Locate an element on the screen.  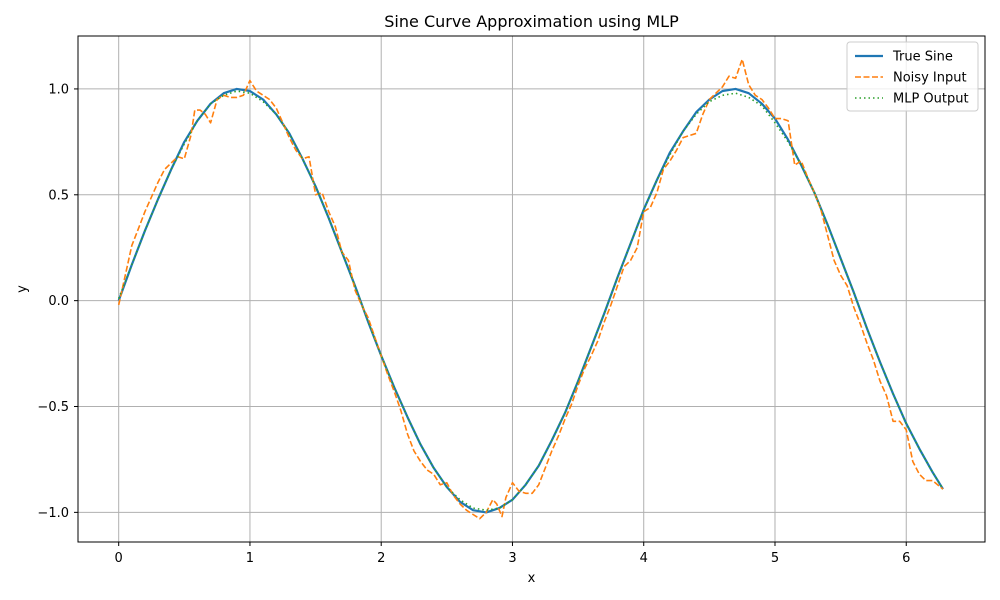
y-tick-label: 0.5 is located at coordinates (58, 195).